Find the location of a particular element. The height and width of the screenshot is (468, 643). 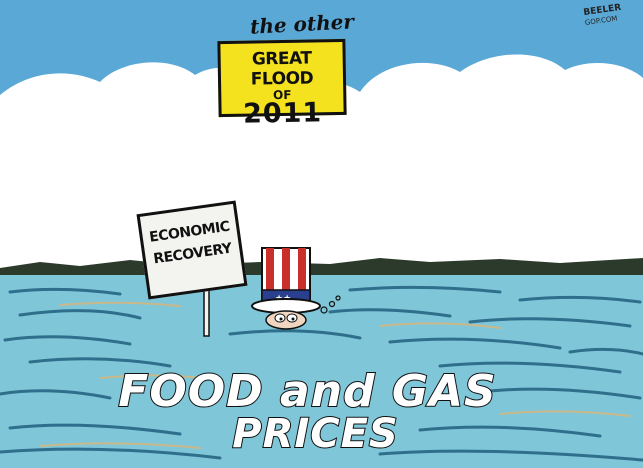

water-text-line2: PRICES is located at coordinates (315, 434).